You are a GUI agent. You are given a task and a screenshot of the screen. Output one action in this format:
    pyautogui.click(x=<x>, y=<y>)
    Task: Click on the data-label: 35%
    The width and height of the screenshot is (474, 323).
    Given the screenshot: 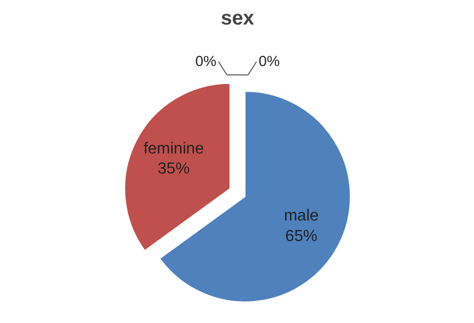 What is the action you would take?
    pyautogui.click(x=174, y=169)
    